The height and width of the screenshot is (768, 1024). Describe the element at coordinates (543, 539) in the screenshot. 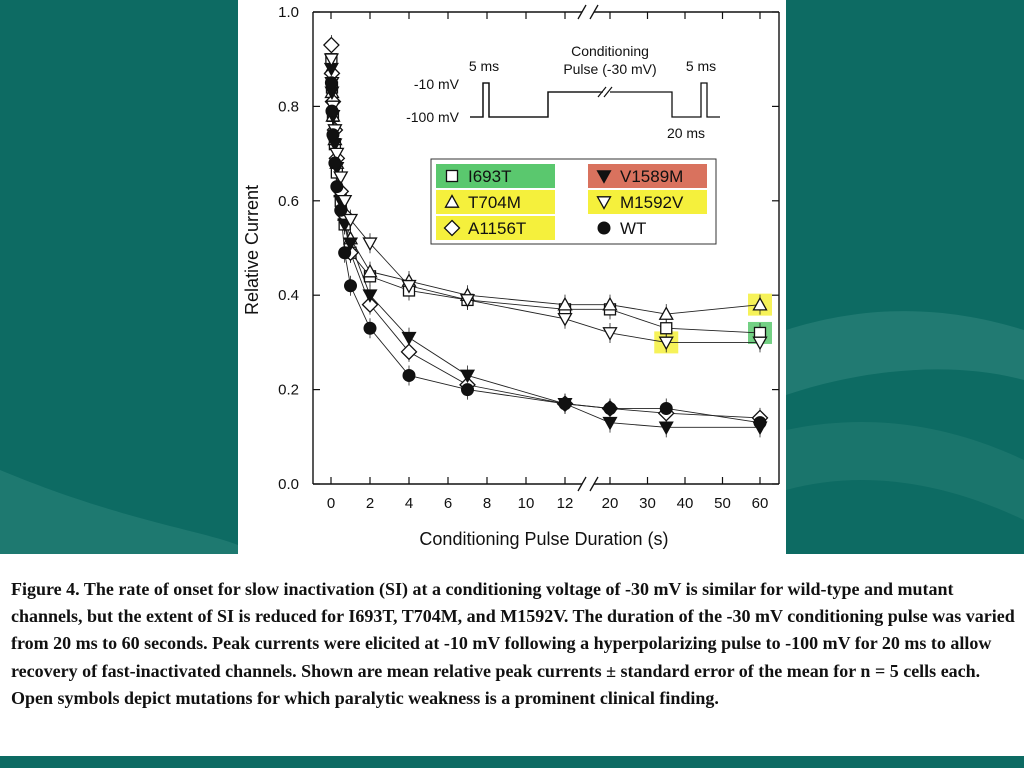

I see `x-axis-label: Conditioning Pulse Duration (s)` at that location.